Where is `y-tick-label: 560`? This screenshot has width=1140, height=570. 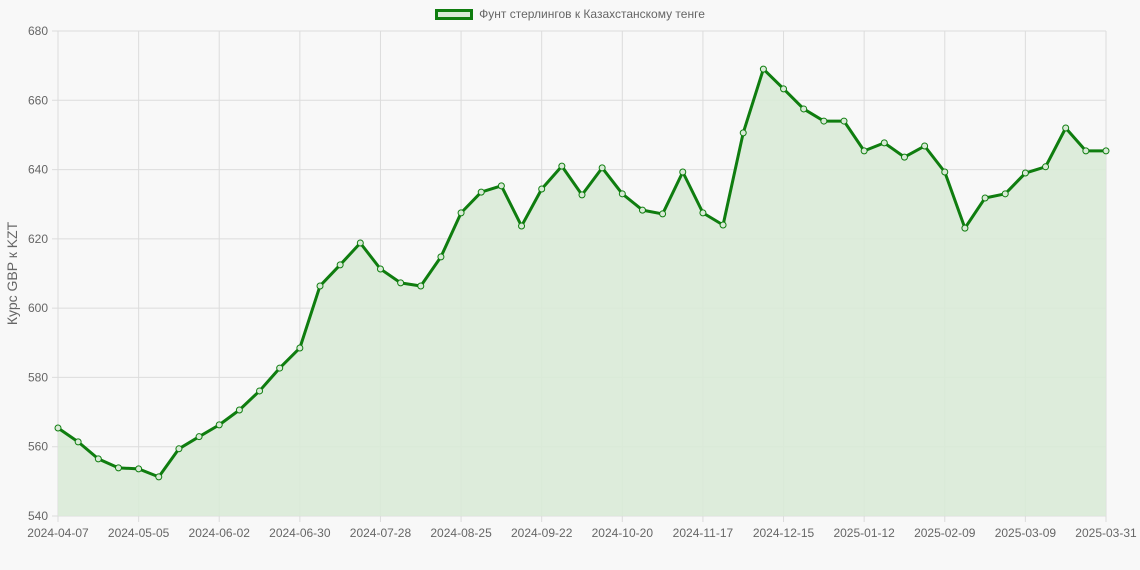
y-tick-label: 560 is located at coordinates (38, 447).